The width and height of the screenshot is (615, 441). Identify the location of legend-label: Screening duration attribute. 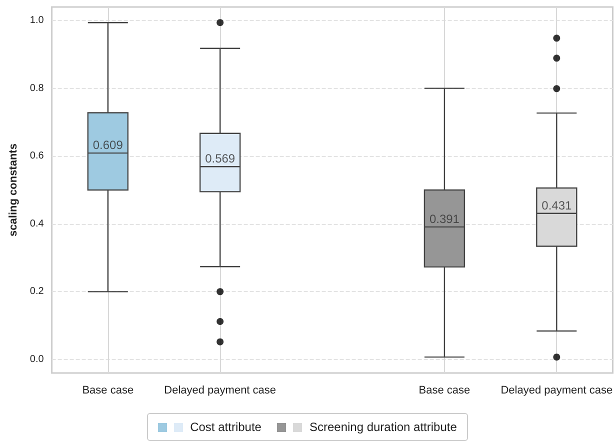
(383, 427).